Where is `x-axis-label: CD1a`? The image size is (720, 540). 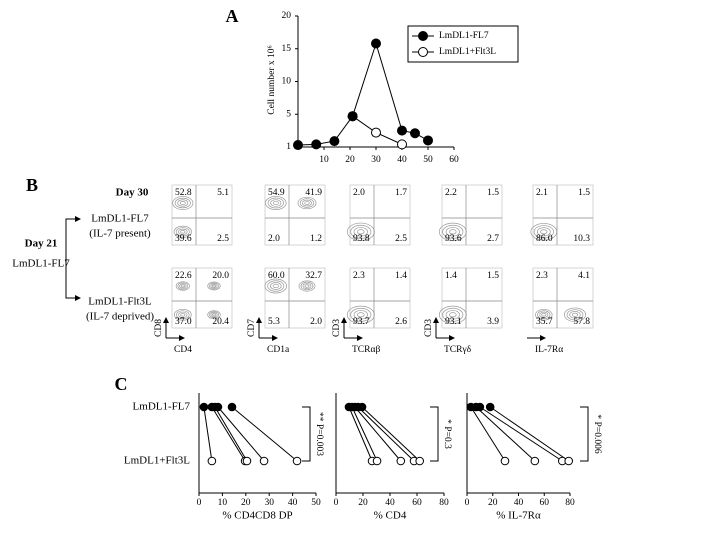
x-axis-label: CD1a is located at coordinates (278, 350).